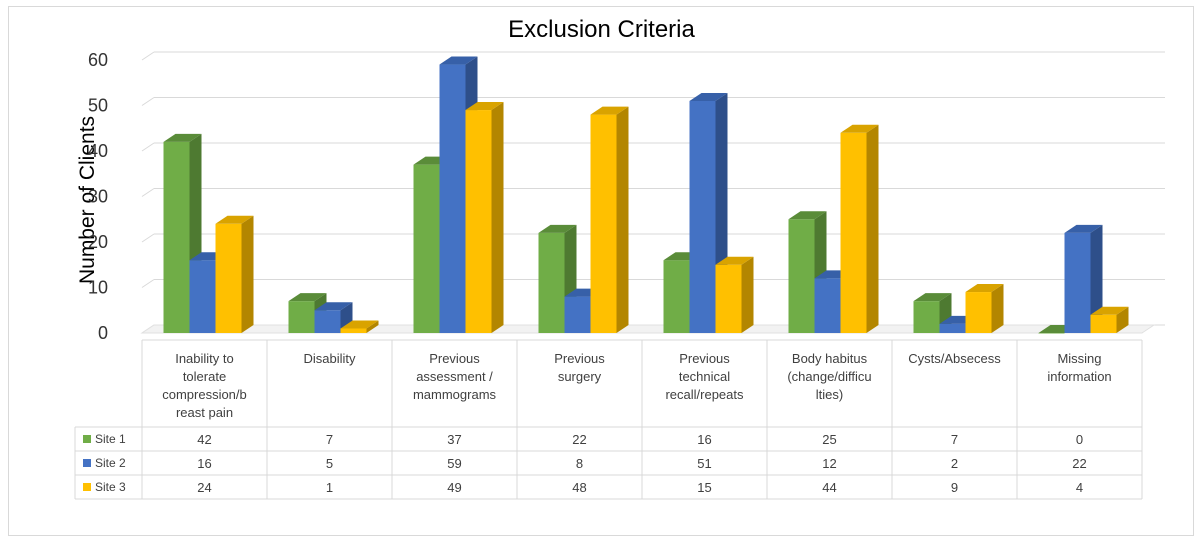 The image size is (1203, 545). What do you see at coordinates (110, 463) in the screenshot?
I see `legend-label: Site 2` at bounding box center [110, 463].